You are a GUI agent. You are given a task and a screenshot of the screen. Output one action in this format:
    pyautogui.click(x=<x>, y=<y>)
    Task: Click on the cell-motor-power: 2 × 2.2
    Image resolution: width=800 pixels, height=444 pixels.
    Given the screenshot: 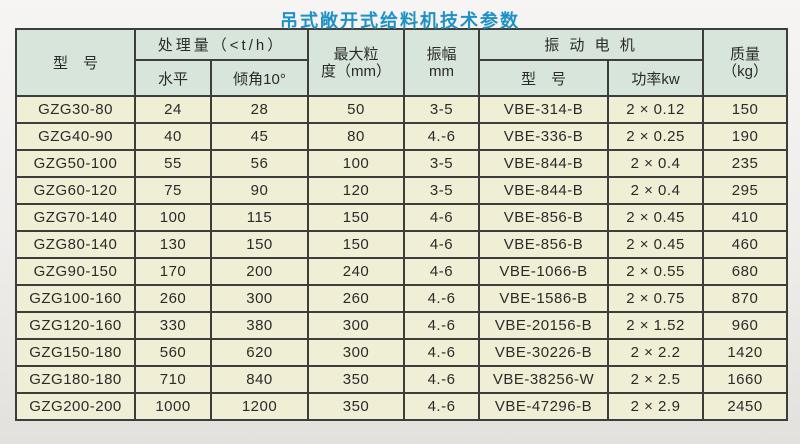 What is the action you would take?
    pyautogui.click(x=656, y=352)
    